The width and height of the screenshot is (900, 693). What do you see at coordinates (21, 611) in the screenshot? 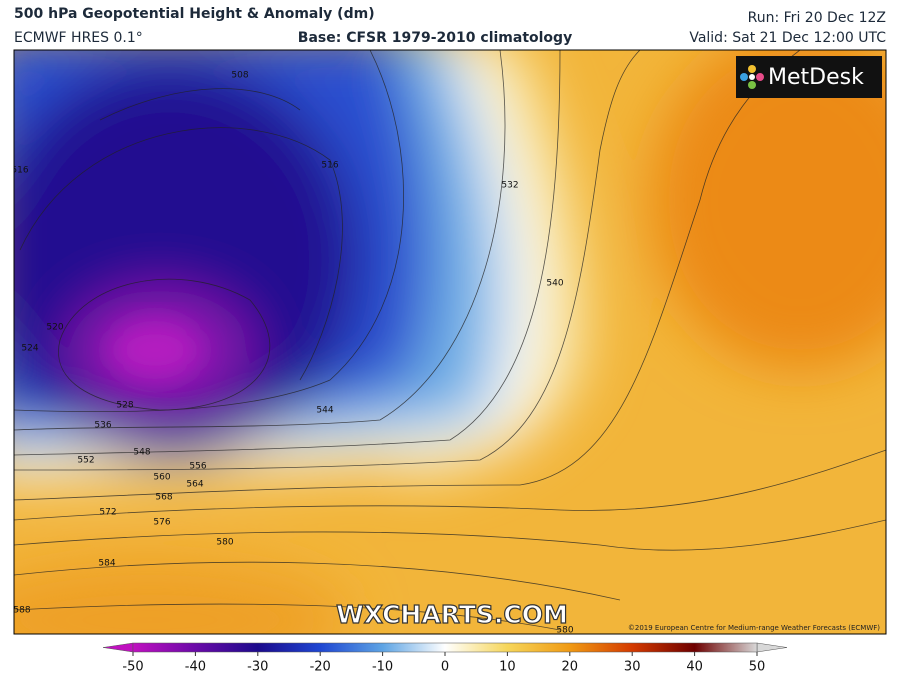
I see `contour-label: 588` at bounding box center [21, 611].